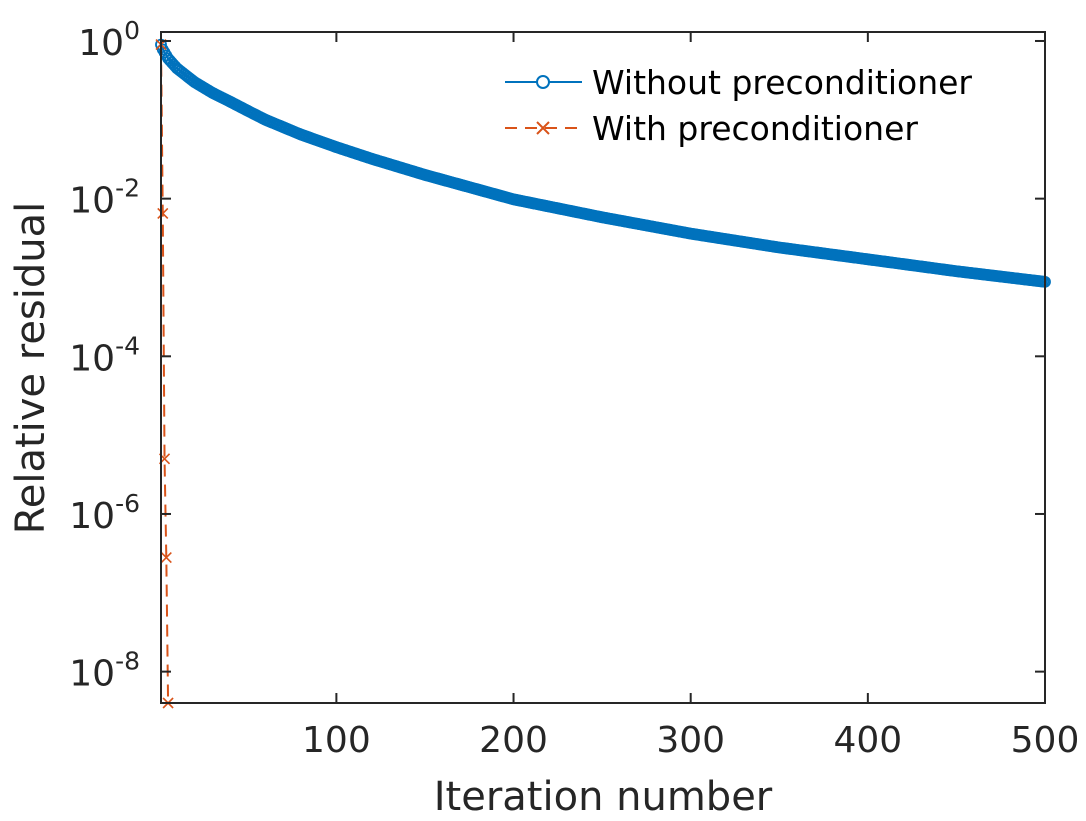 The width and height of the screenshot is (1086, 821). What do you see at coordinates (513, 740) in the screenshot?
I see `x-tick-label: 200` at bounding box center [513, 740].